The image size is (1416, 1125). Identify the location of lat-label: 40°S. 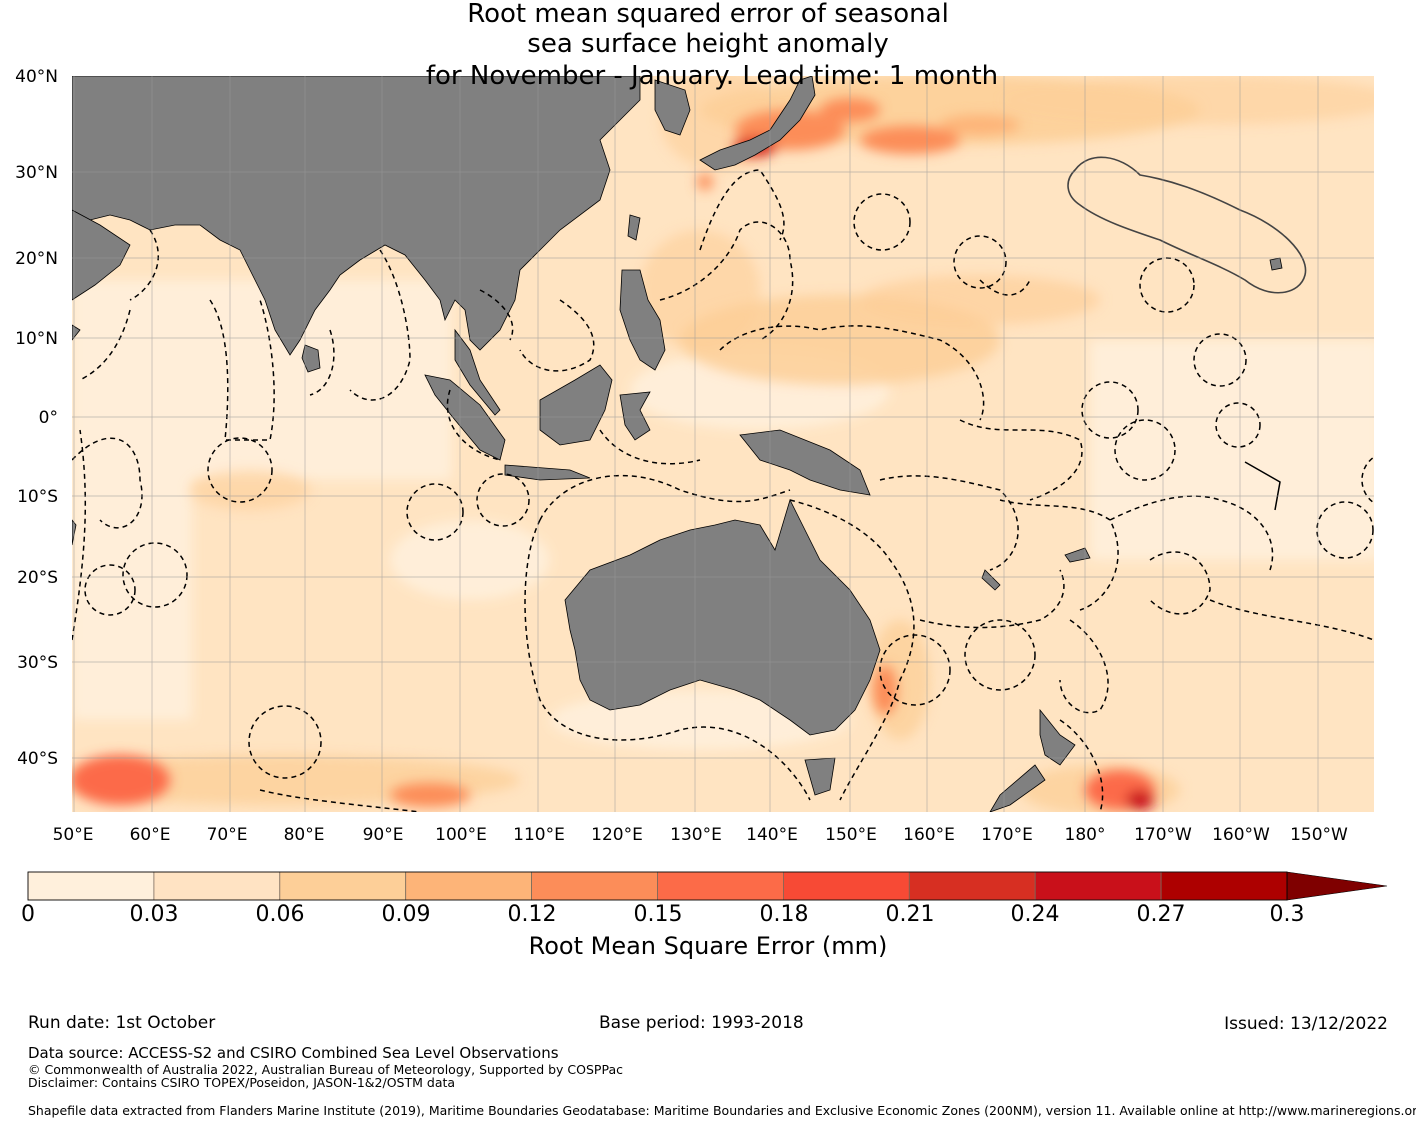
(37, 759).